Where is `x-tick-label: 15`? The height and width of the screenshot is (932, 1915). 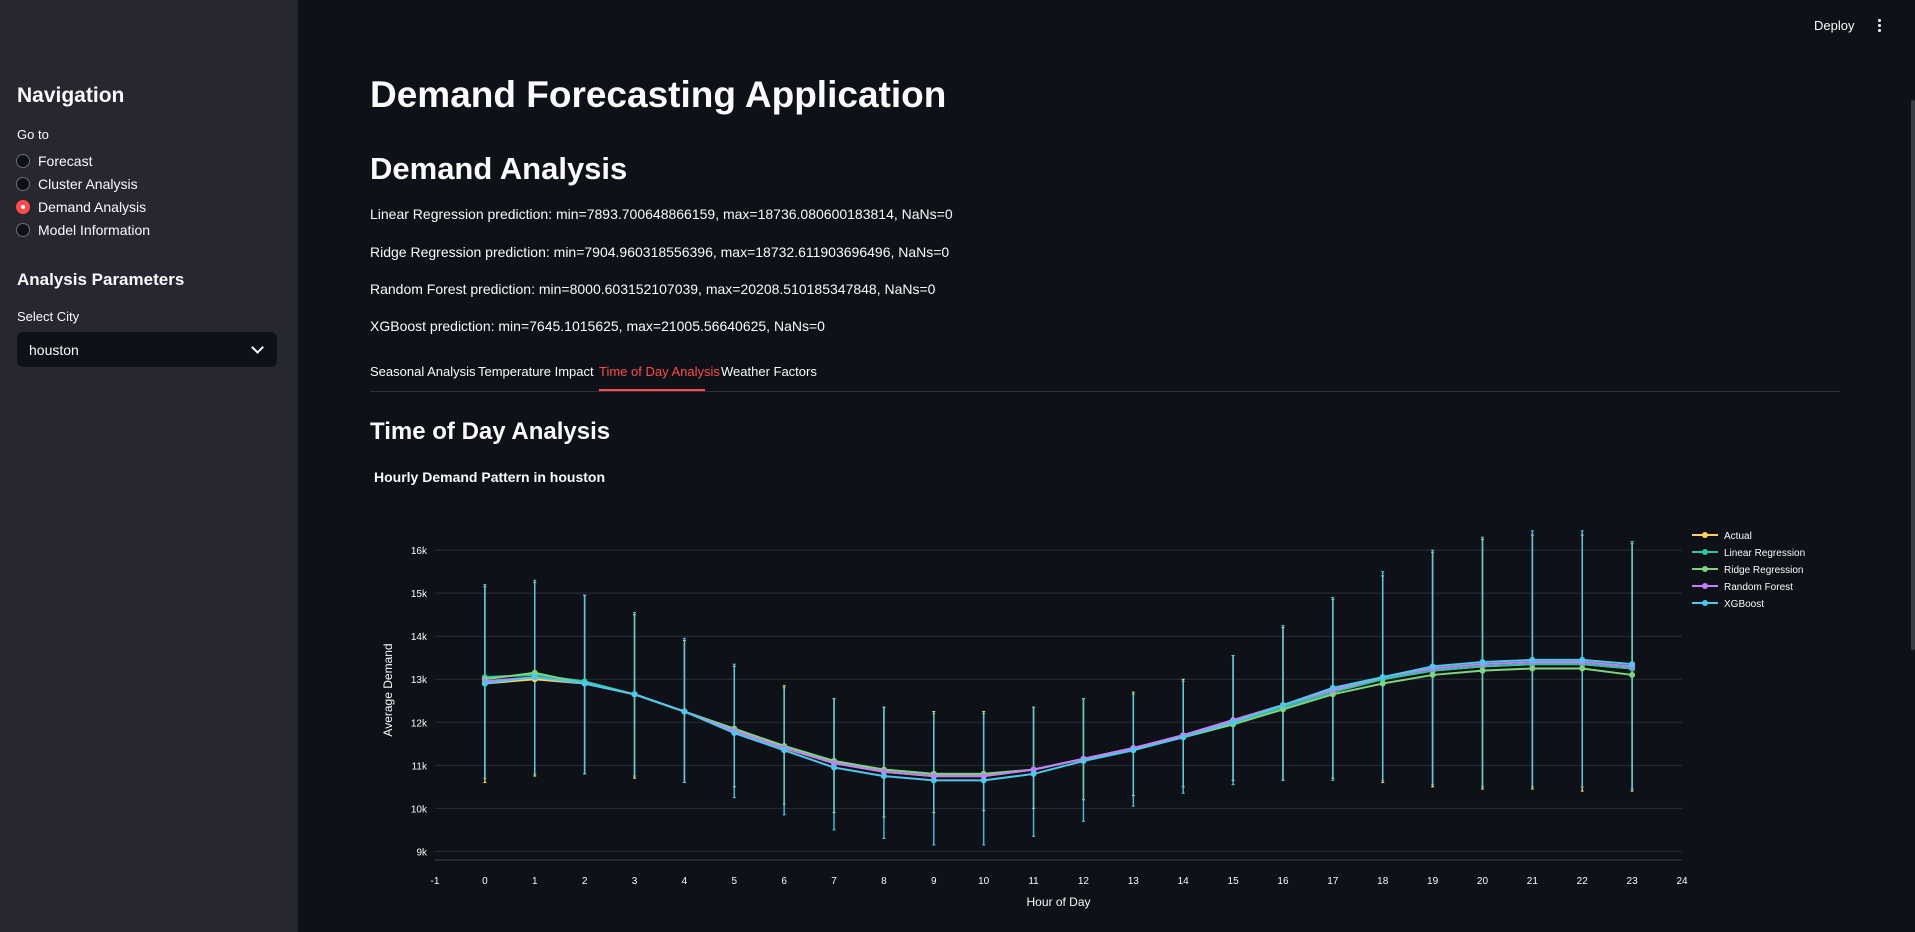 x-tick-label: 15 is located at coordinates (1234, 881).